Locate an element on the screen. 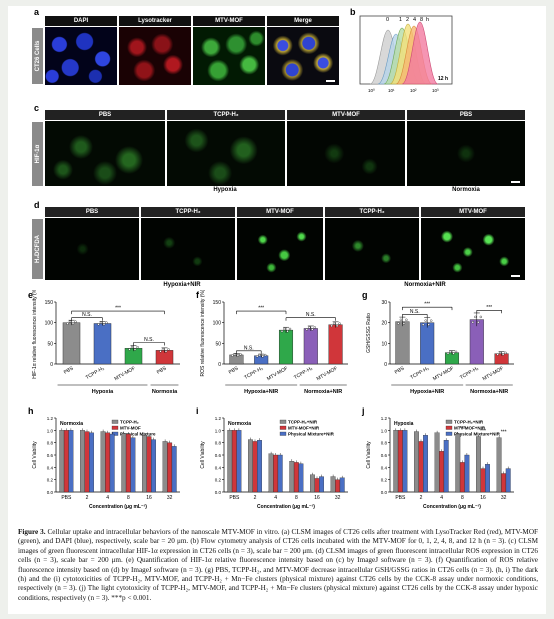 This screenshot has height=619, width=554. ct26-cells-label: CT26 Cells is located at coordinates (37, 56).